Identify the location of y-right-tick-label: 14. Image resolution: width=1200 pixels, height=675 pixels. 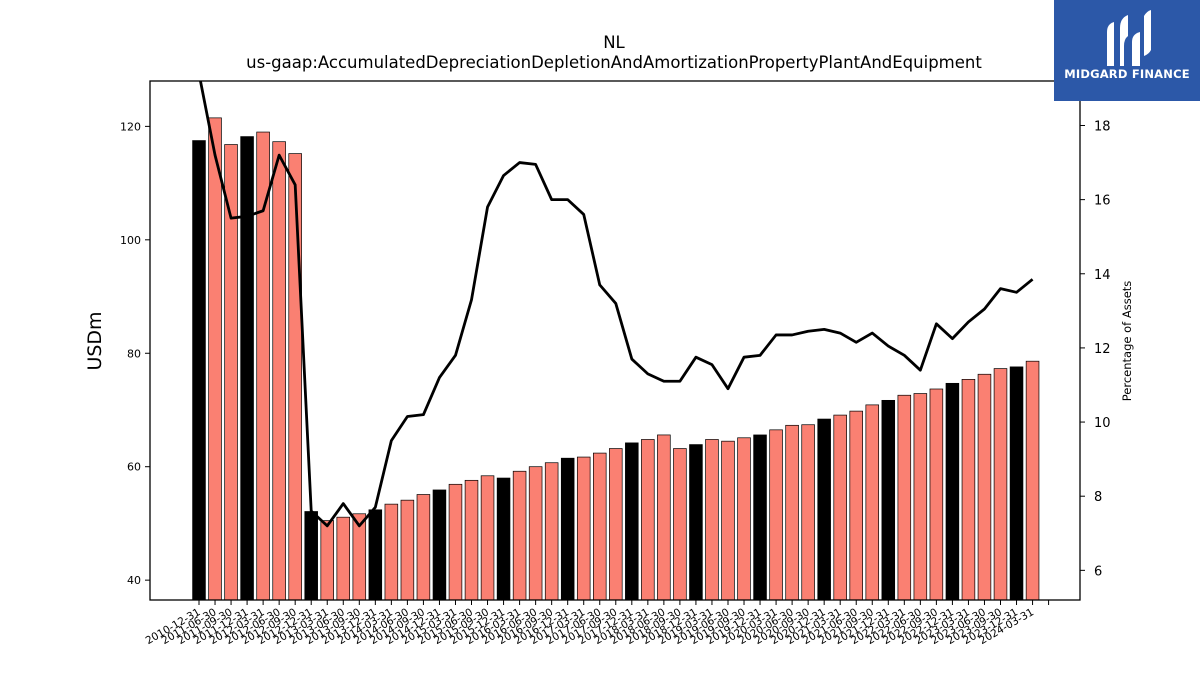
(1102, 275).